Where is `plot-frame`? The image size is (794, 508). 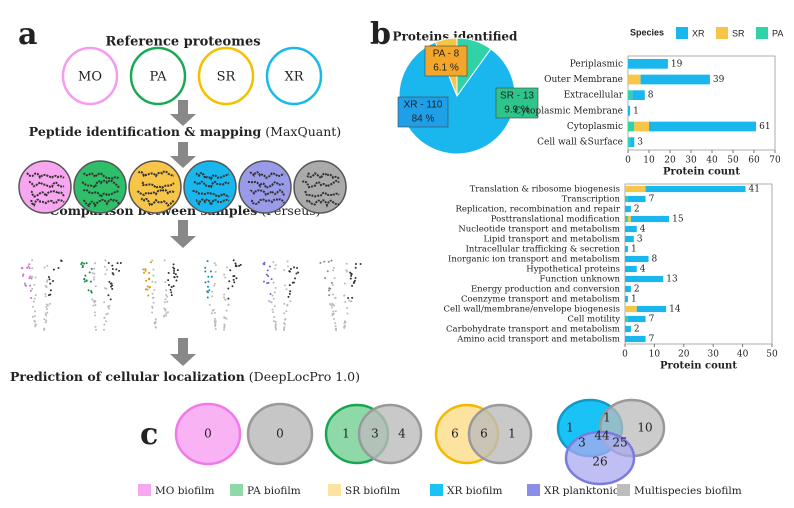
plot-frame is located at coordinates (698, 264).